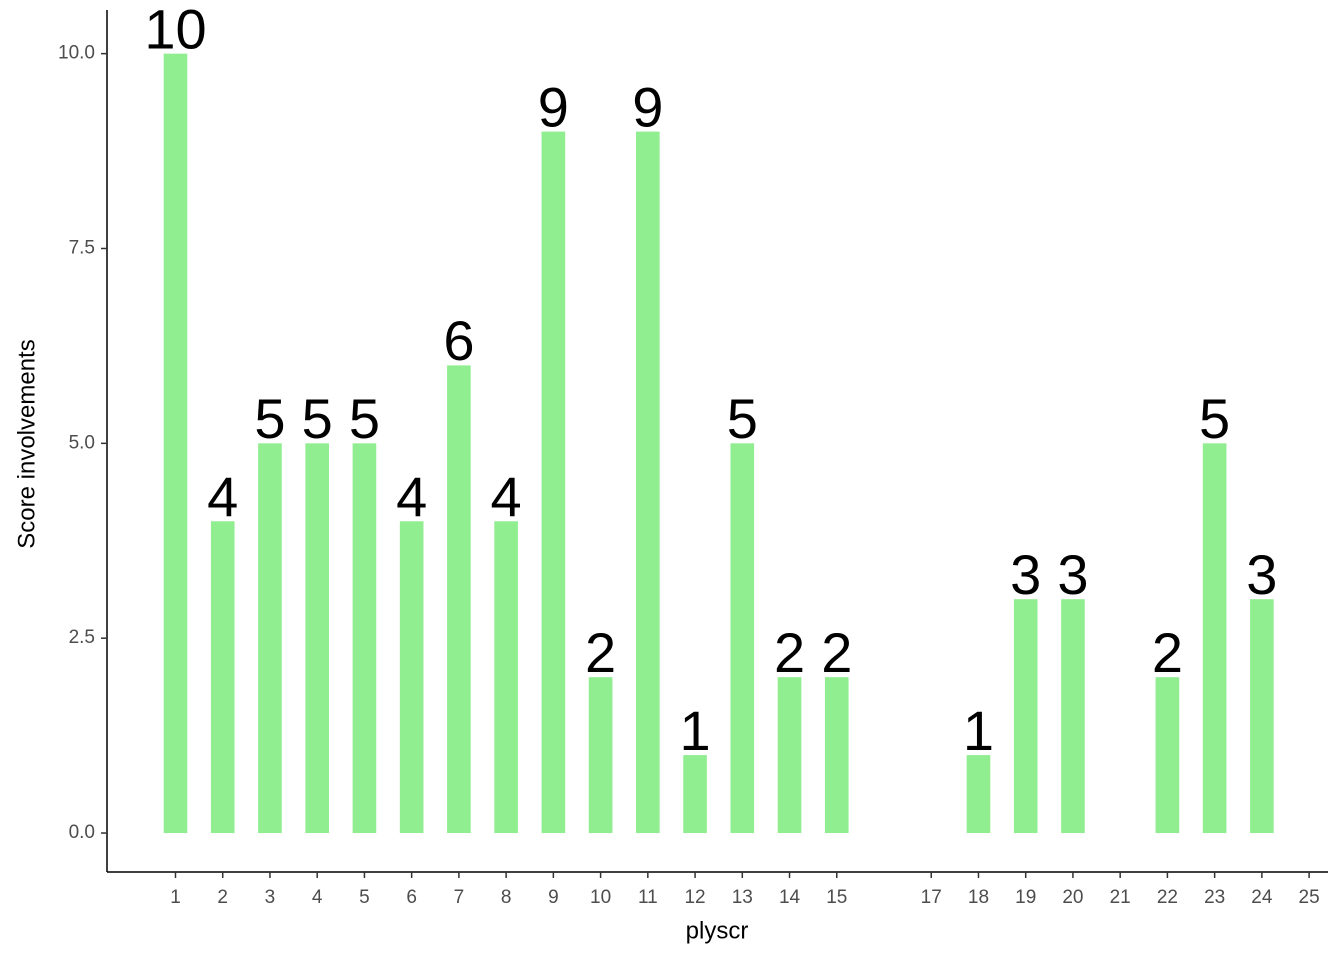 Image resolution: width=1344 pixels, height=960 pixels. Describe the element at coordinates (458, 340) in the screenshot. I see `value-label: 6` at that location.